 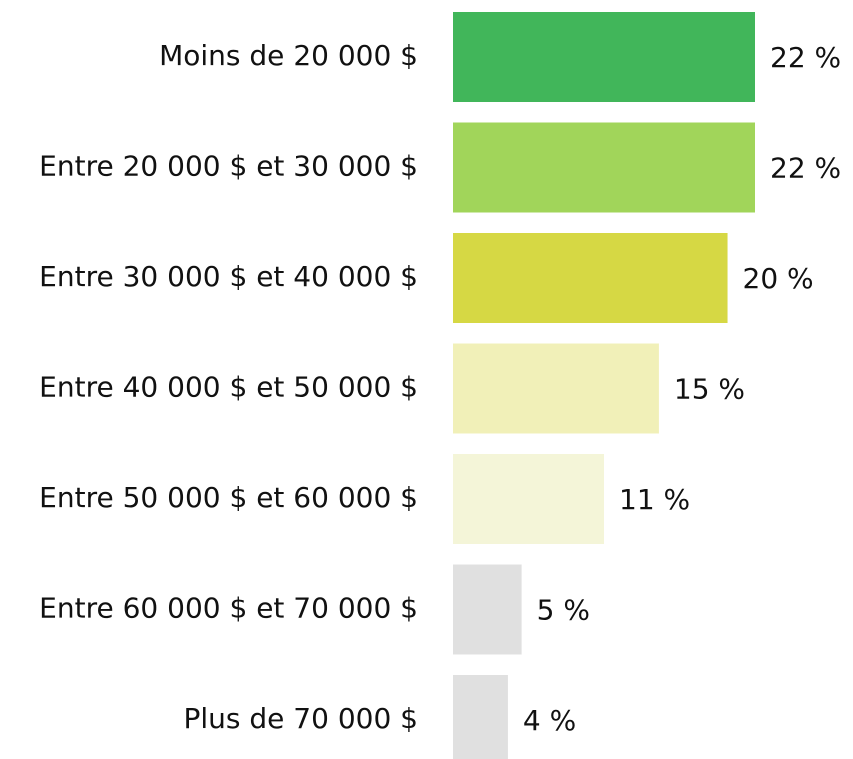 What do you see at coordinates (654, 499) in the screenshot?
I see `value-label: 11 %` at bounding box center [654, 499].